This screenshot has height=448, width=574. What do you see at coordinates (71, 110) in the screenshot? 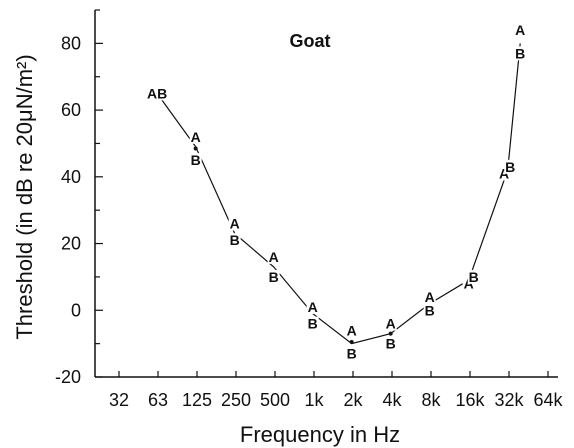
I see `y-tick-label: 60` at bounding box center [71, 110].